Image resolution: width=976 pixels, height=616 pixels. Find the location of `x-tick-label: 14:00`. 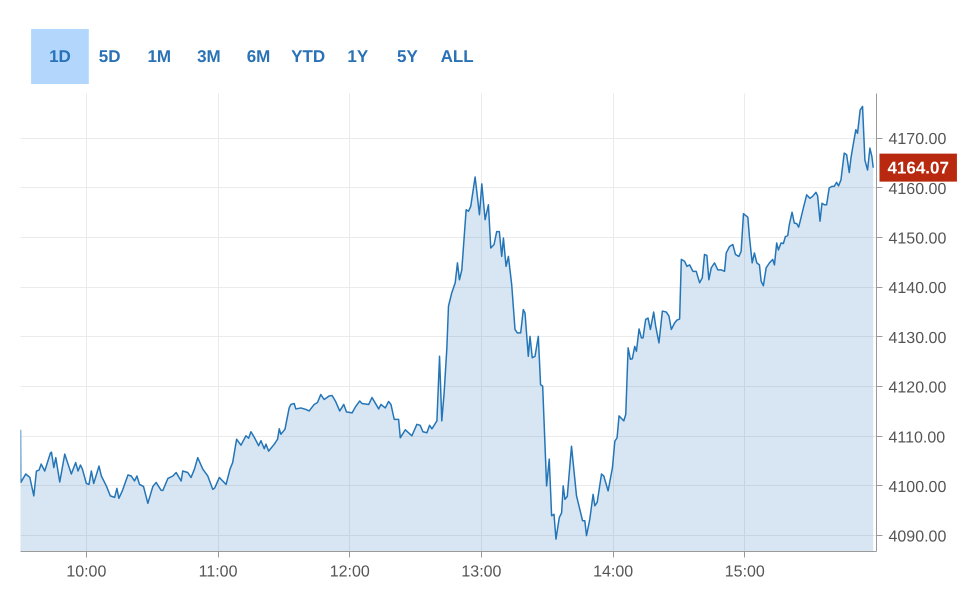

x-tick-label: 14:00 is located at coordinates (613, 572).